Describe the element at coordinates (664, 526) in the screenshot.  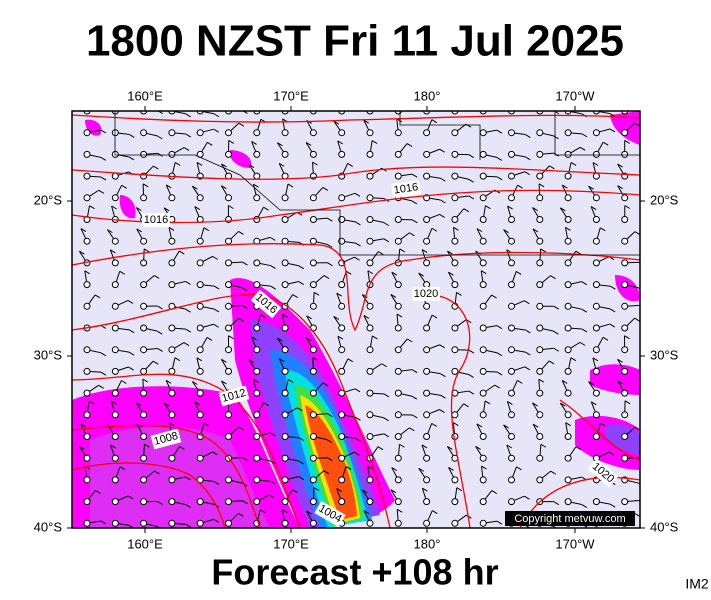
I see `lat-label: 40°S` at that location.